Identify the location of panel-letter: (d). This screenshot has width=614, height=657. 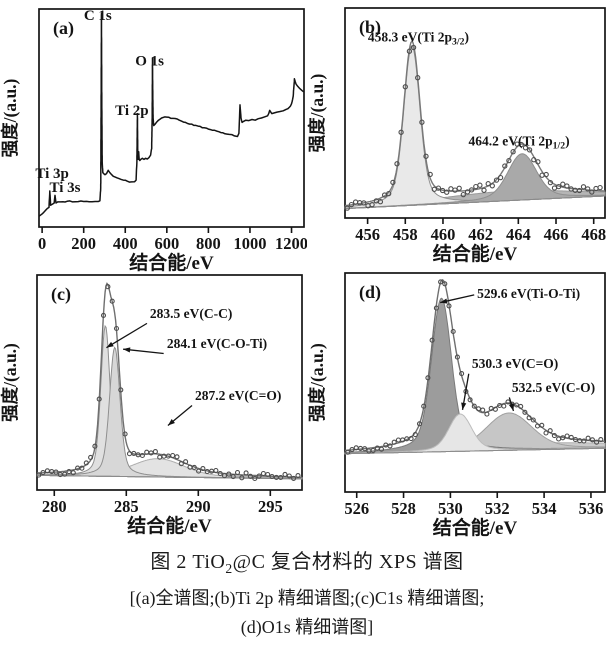
(370, 292).